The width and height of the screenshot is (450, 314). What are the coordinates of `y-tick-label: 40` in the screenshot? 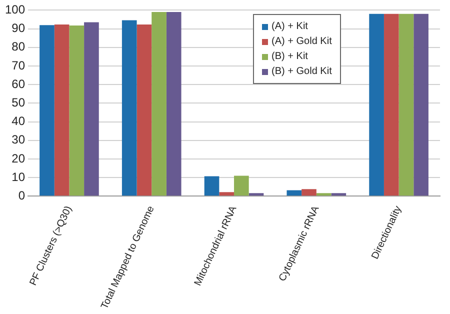 It's located at (19, 121).